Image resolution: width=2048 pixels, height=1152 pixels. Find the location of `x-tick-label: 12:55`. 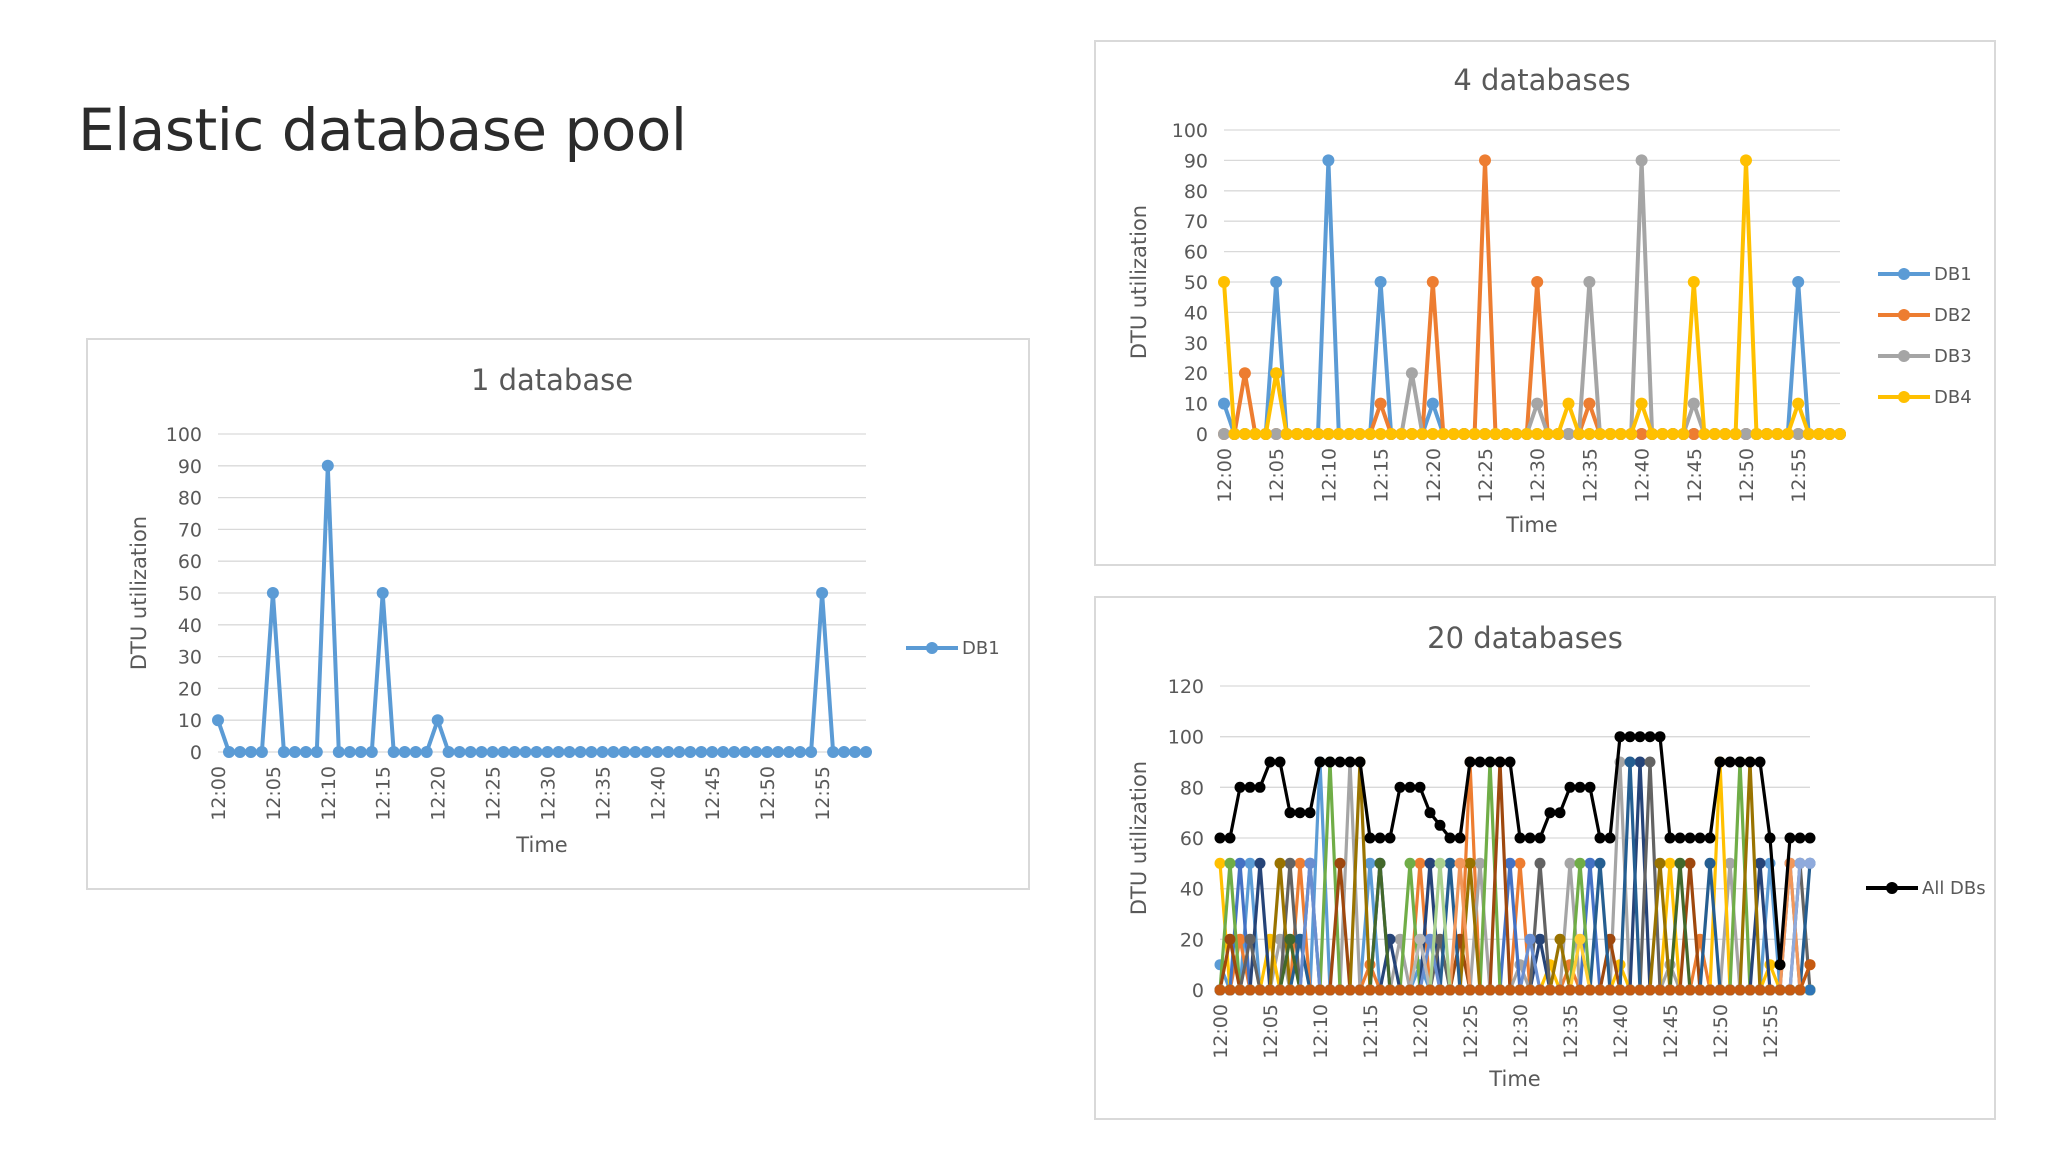

x-tick-label: 12:55 is located at coordinates (1771, 1031).